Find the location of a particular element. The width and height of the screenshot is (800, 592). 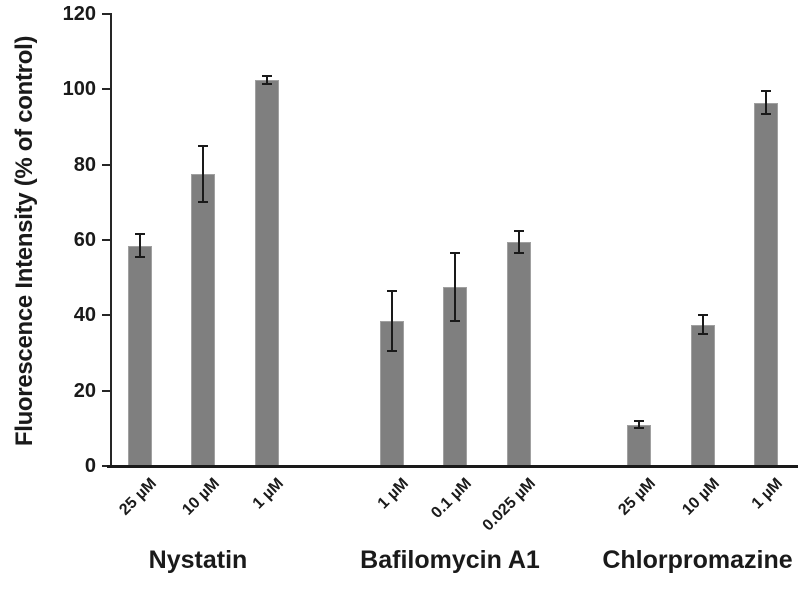

group-label: Bafilomycin A1 is located at coordinates (450, 560).